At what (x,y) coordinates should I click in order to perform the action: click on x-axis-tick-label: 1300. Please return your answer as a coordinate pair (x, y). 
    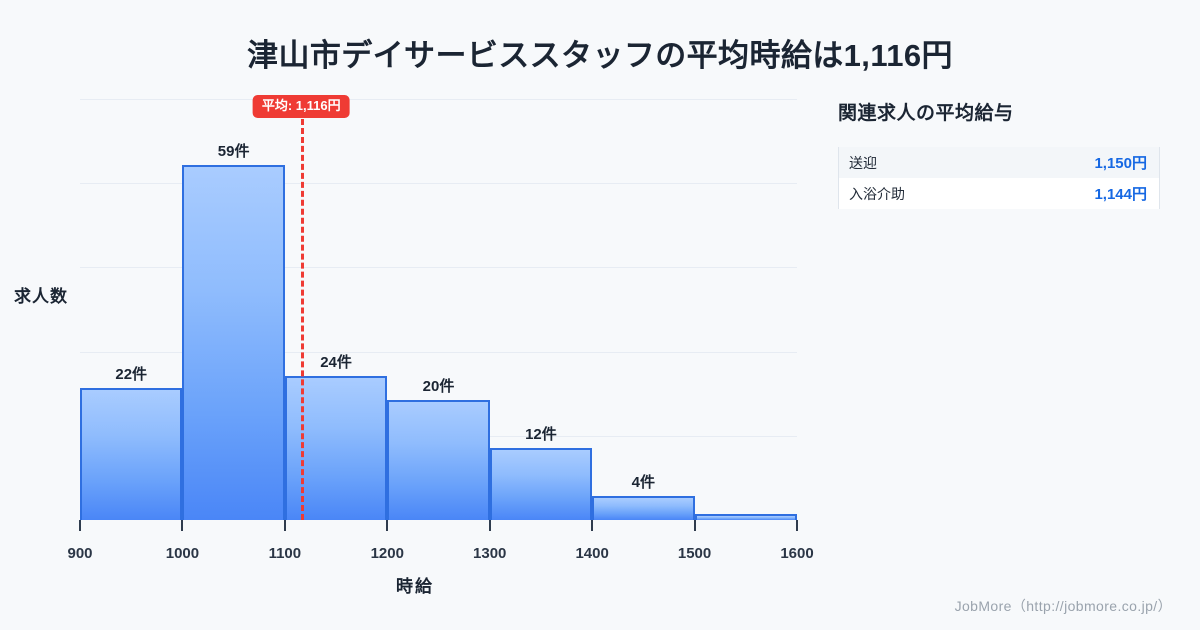
    Looking at the image, I should click on (490, 553).